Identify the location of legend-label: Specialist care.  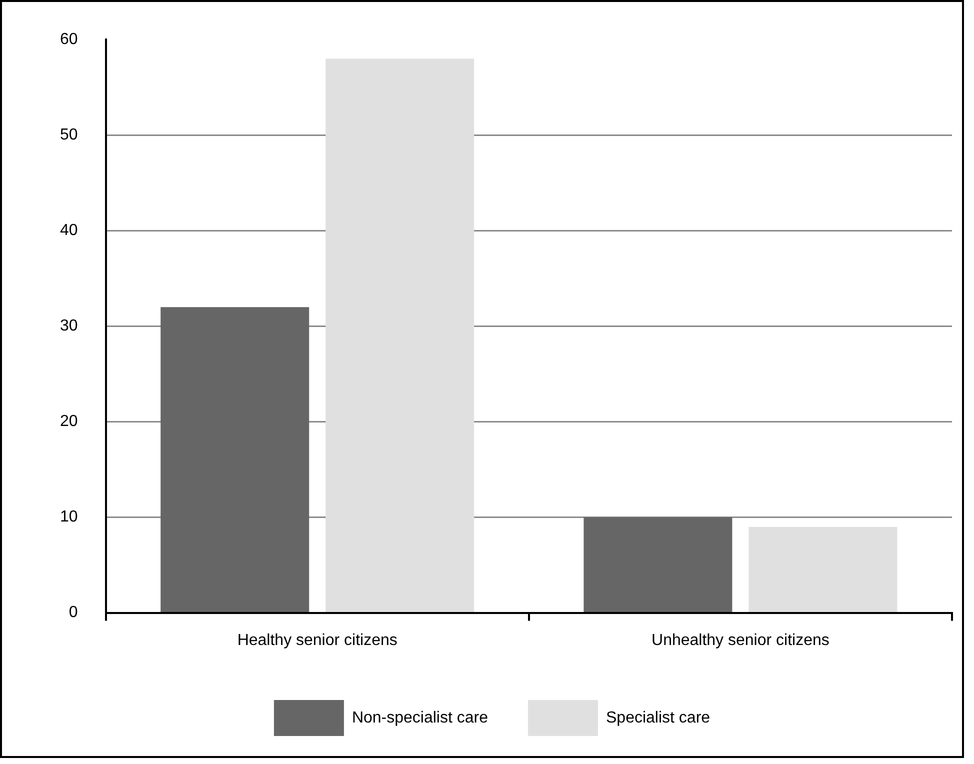
(658, 717).